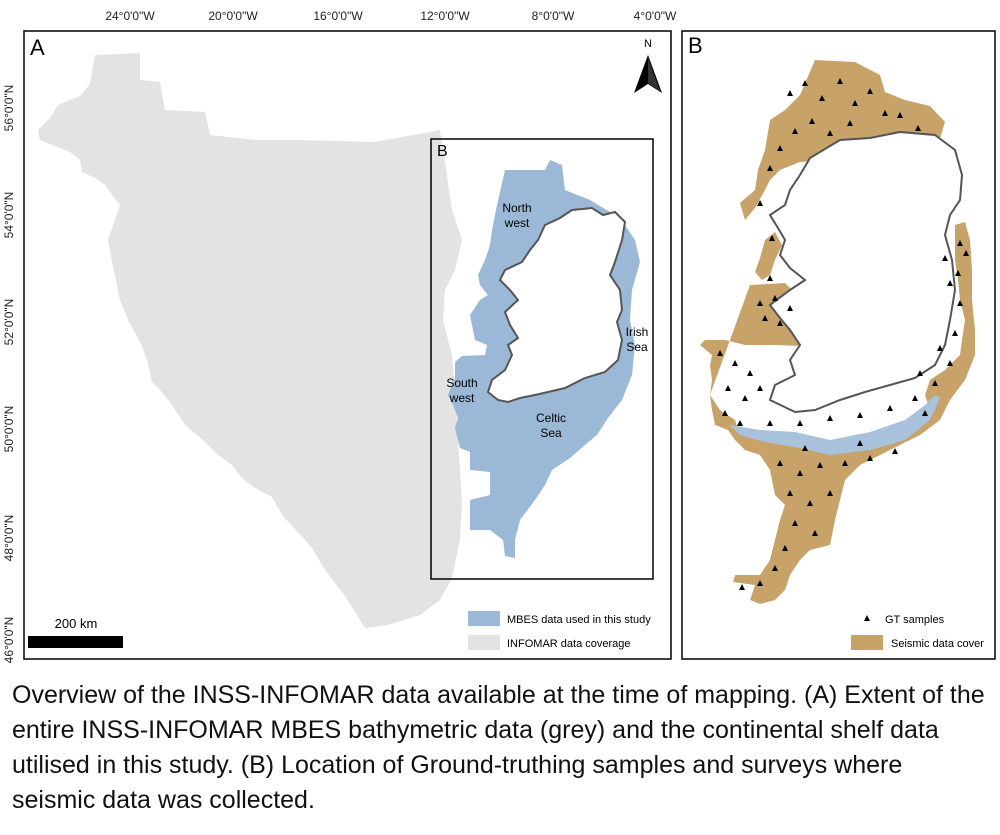  I want to click on region-label: Celtic, so click(551, 418).